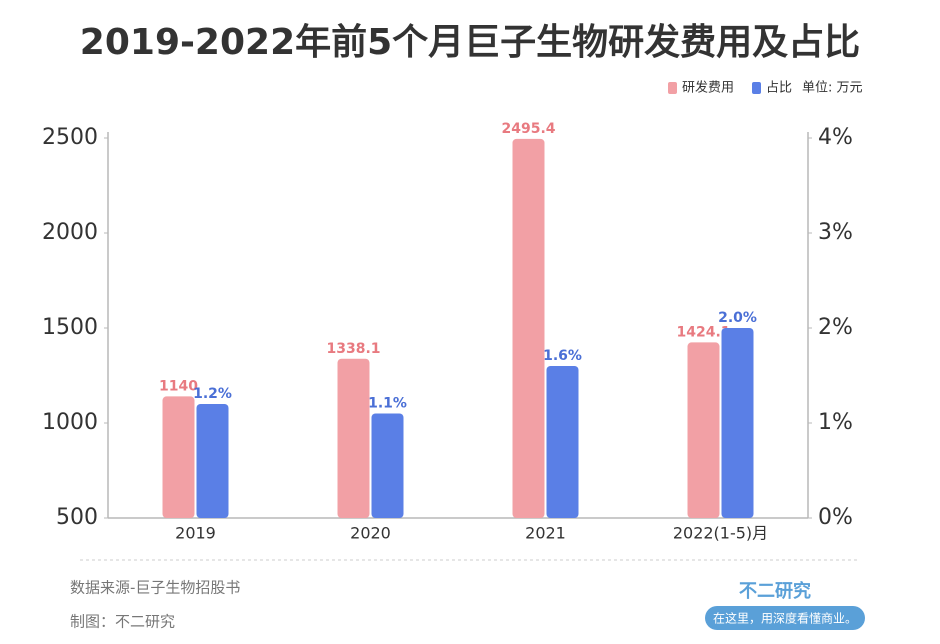  I want to click on data-label: 2495.4, so click(528, 129).